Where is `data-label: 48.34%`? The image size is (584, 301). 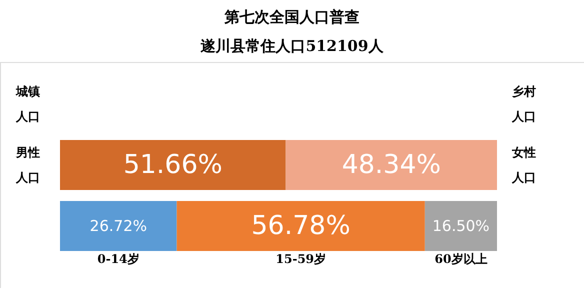
data-label: 48.34% is located at coordinates (391, 165).